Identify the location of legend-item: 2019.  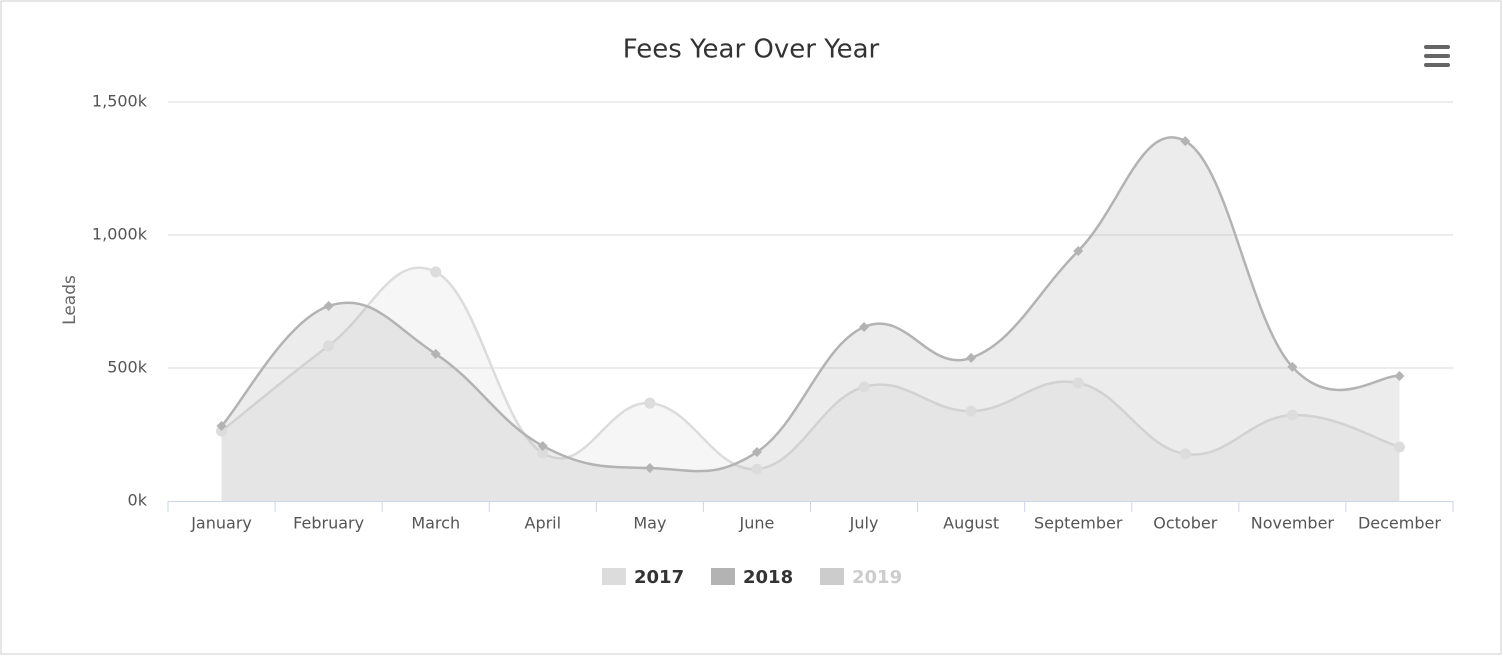
(861, 577).